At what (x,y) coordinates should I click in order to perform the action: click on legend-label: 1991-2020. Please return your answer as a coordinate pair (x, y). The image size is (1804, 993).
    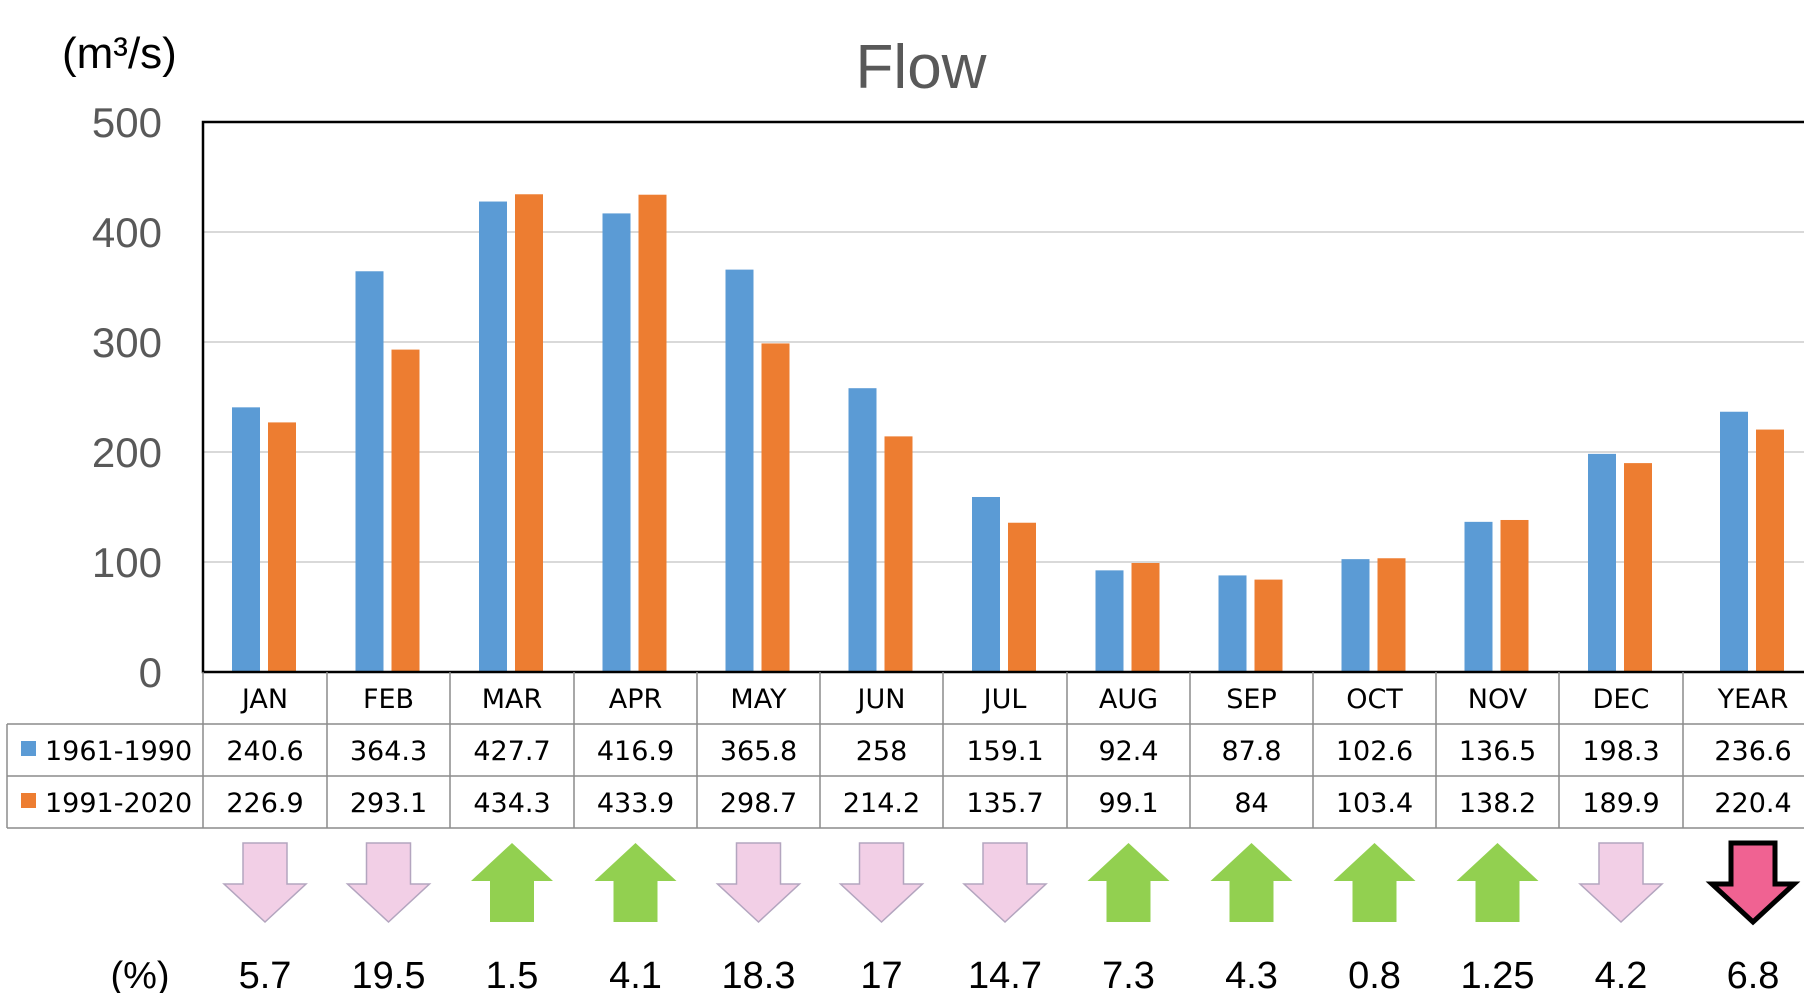
    Looking at the image, I should click on (118, 803).